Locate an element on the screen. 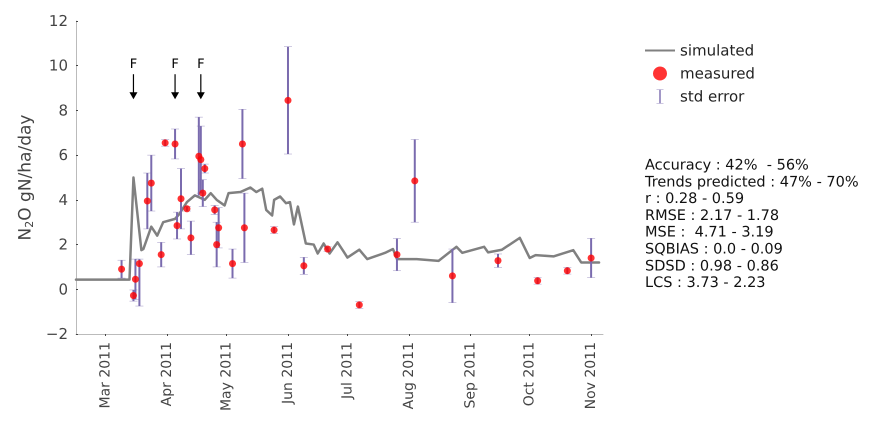  y-tick-label: 2 is located at coordinates (63, 245).